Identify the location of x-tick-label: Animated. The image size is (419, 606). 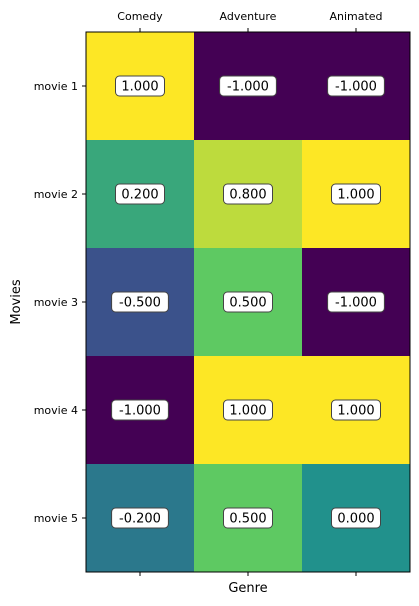
(355, 16).